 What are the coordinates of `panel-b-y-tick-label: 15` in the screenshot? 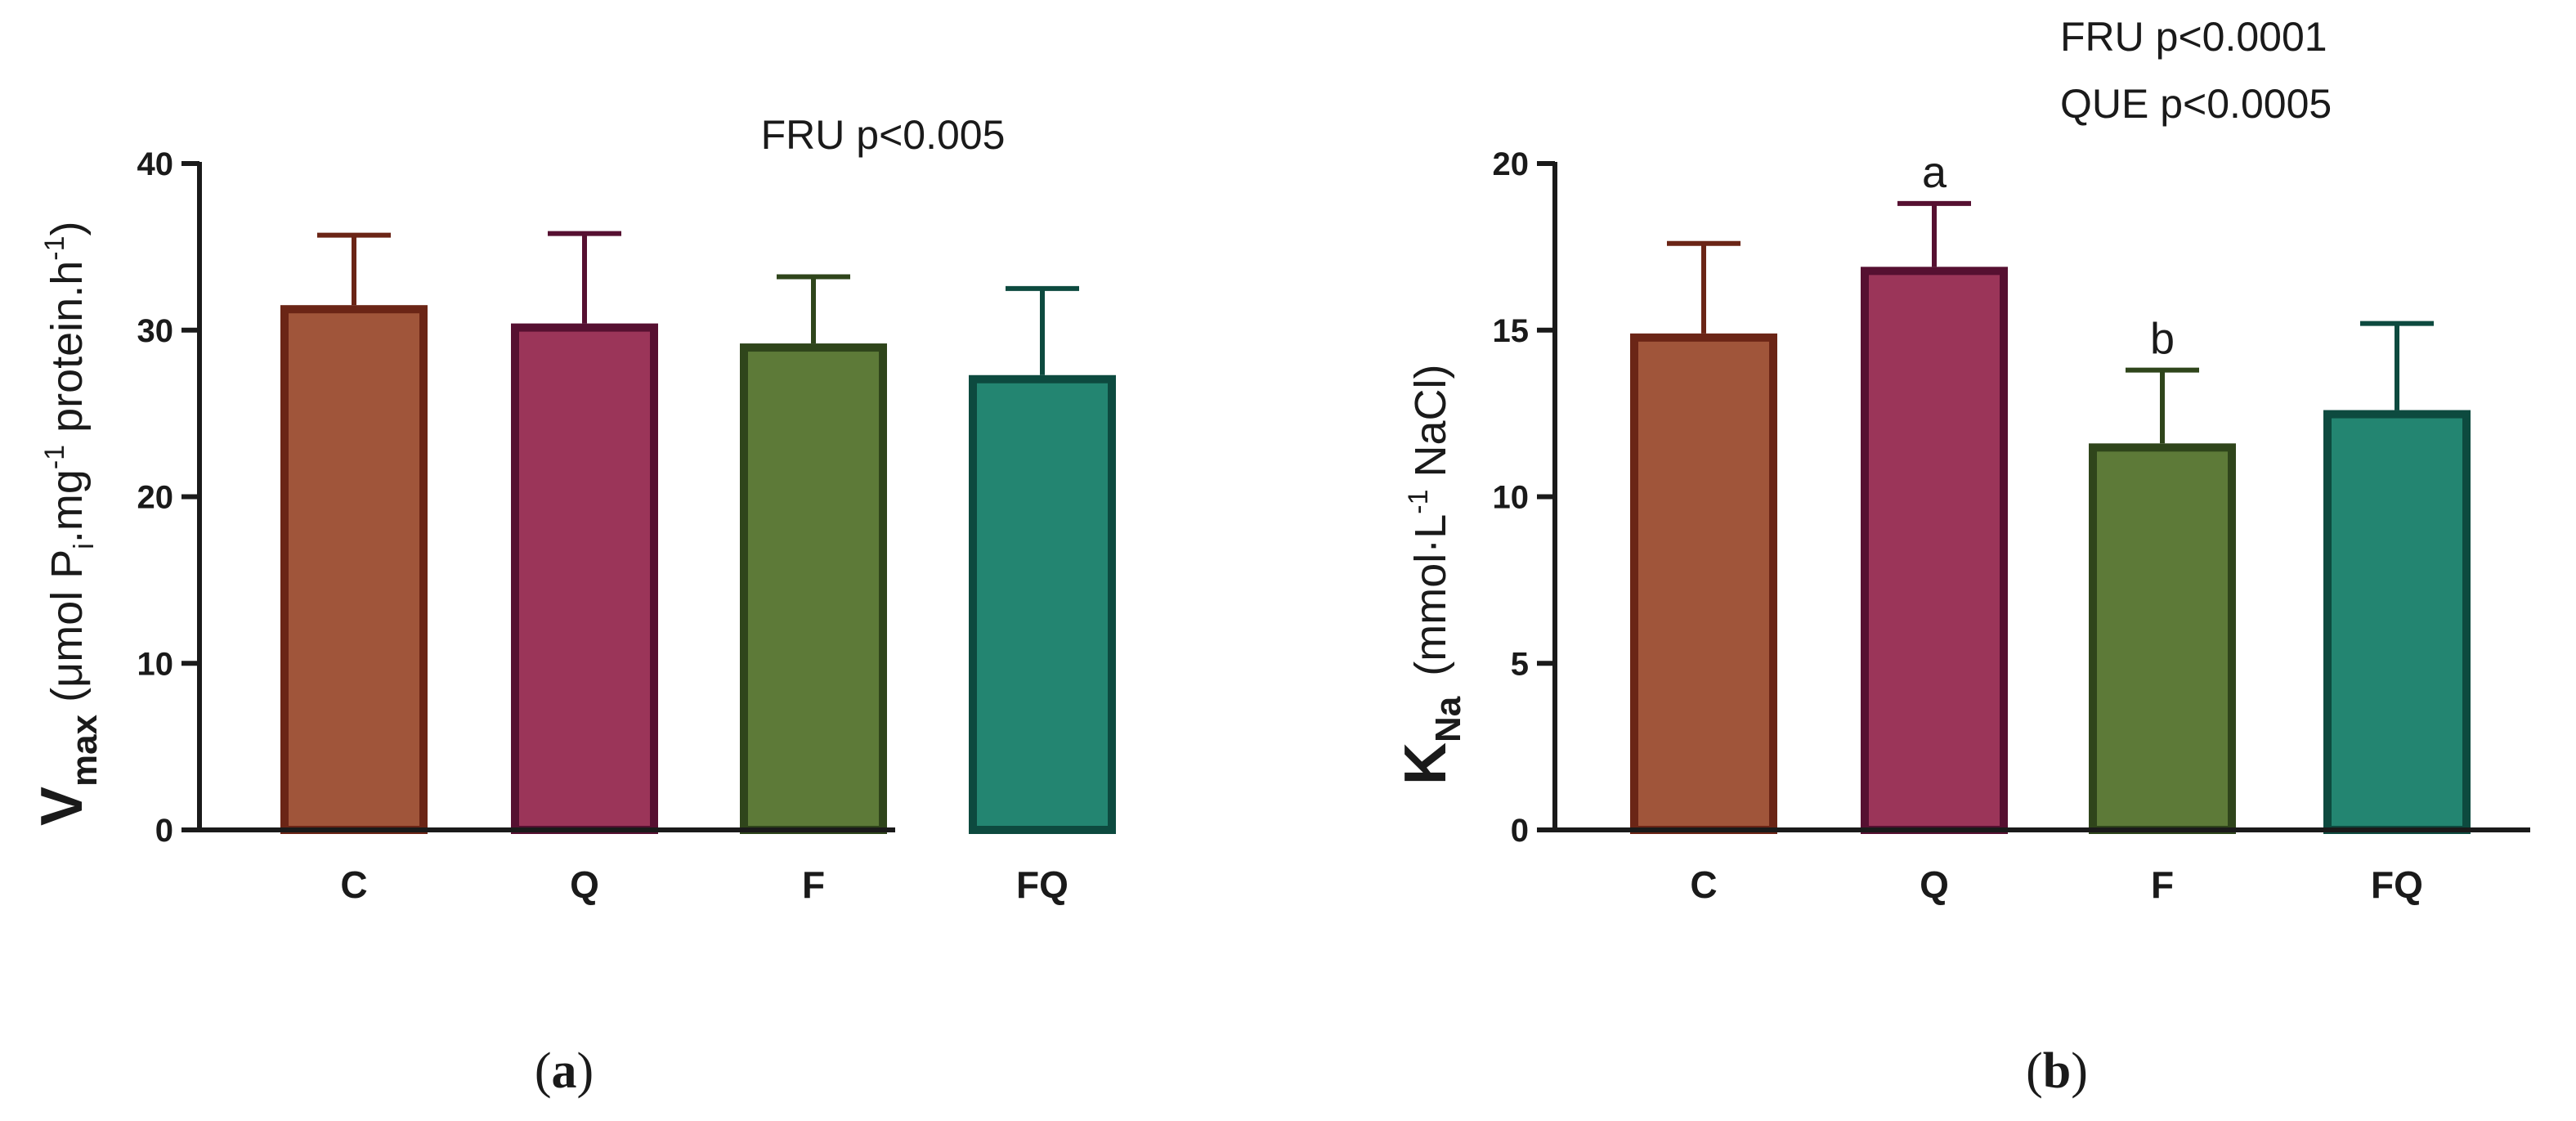 It's located at (1511, 331).